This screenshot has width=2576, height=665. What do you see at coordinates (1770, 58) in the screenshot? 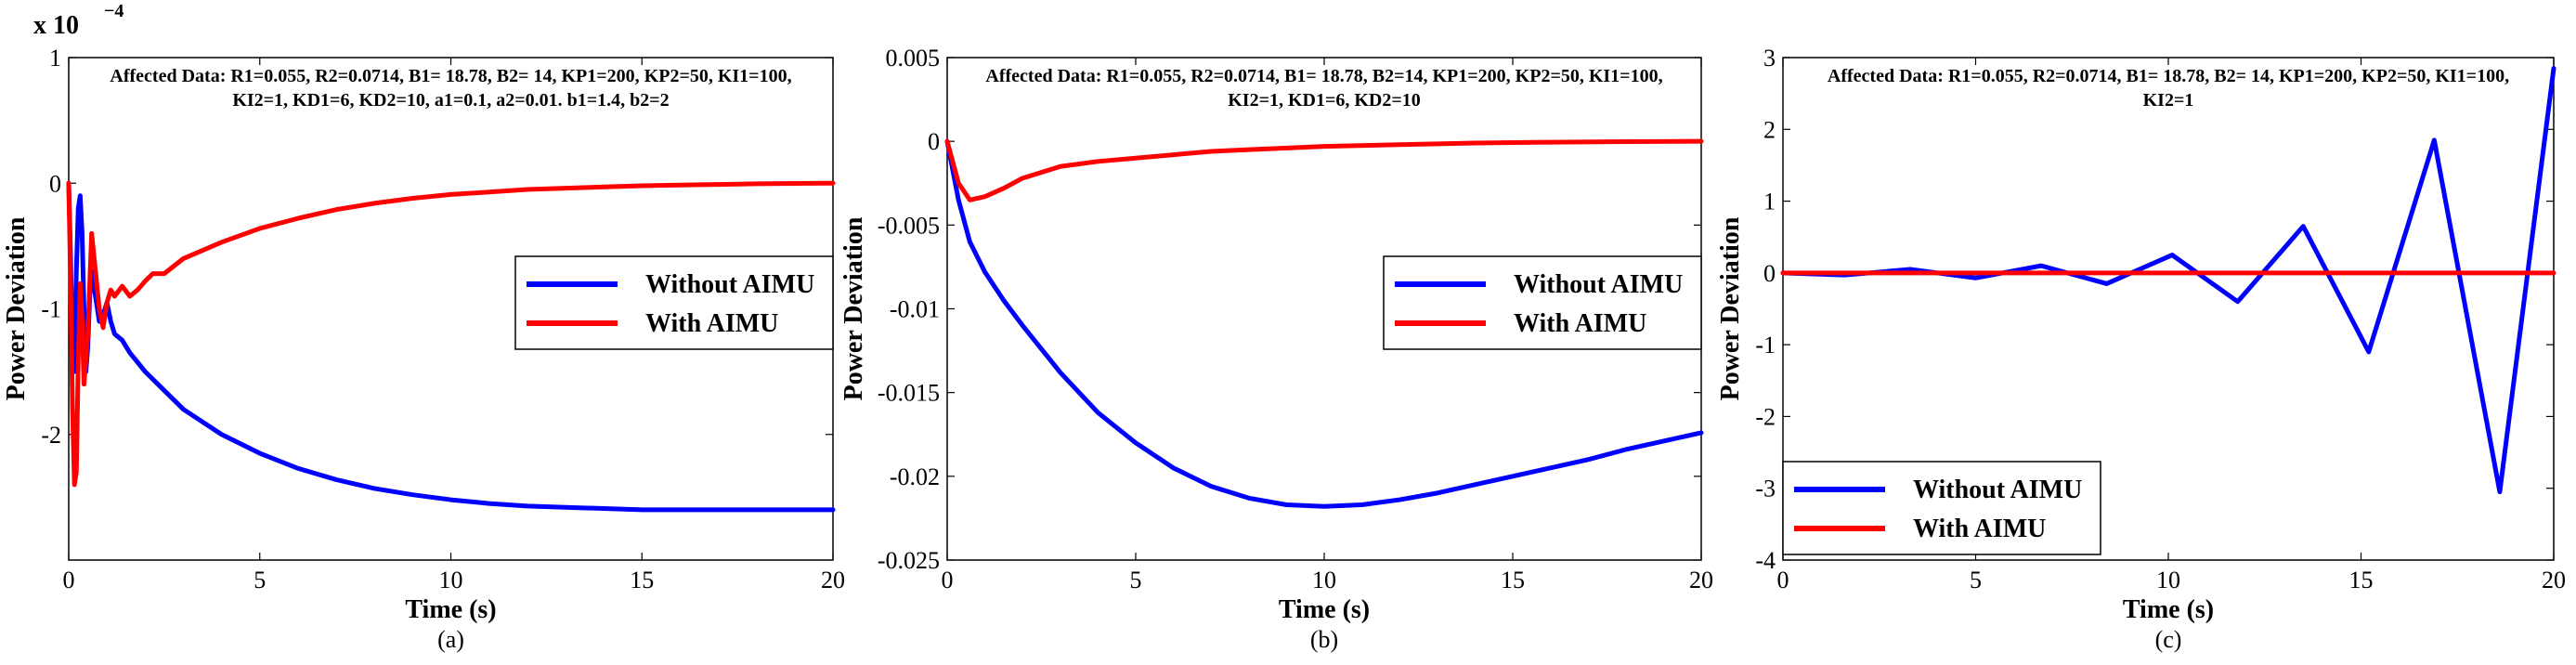
I see `y-tick-label: 3` at bounding box center [1770, 58].